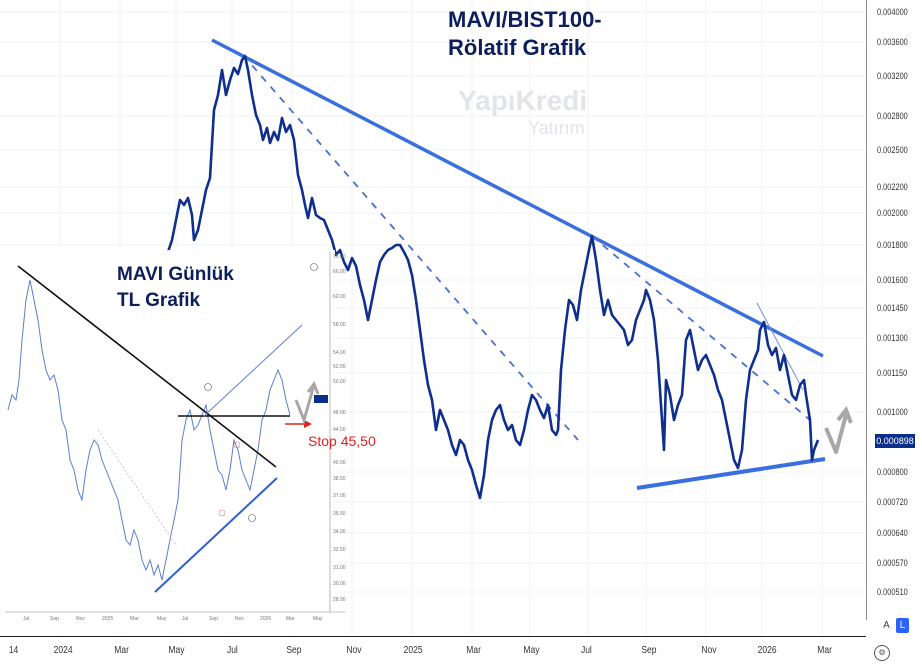 This screenshot has height=668, width=922. What do you see at coordinates (175, 274) in the screenshot?
I see `inset-title-line-1: MAVI Günlük` at bounding box center [175, 274].